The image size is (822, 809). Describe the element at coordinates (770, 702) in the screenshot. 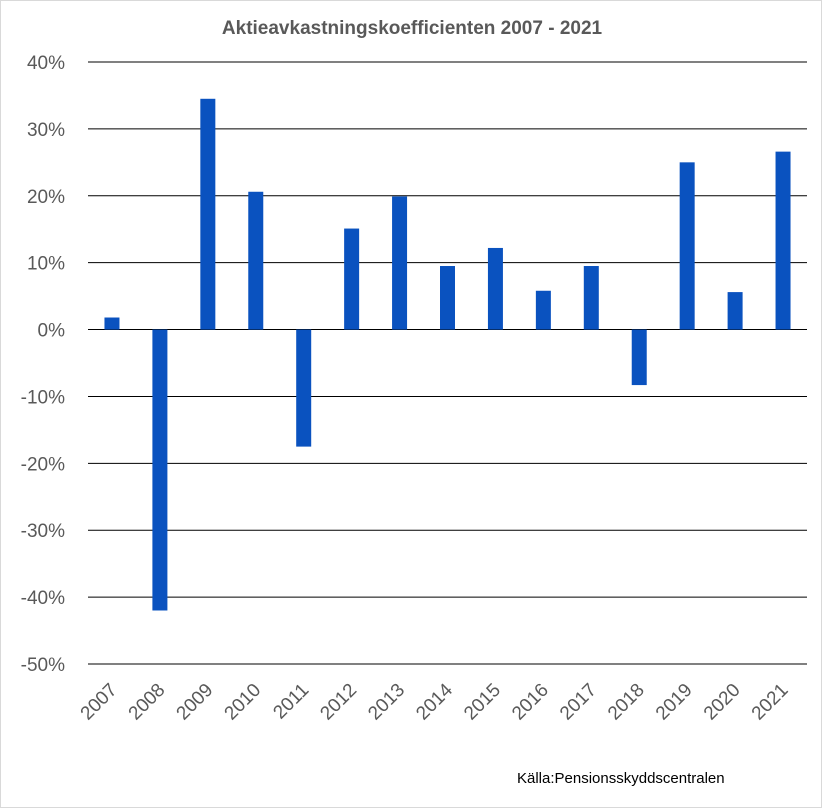

I see `x-tick-label: 2021` at that location.